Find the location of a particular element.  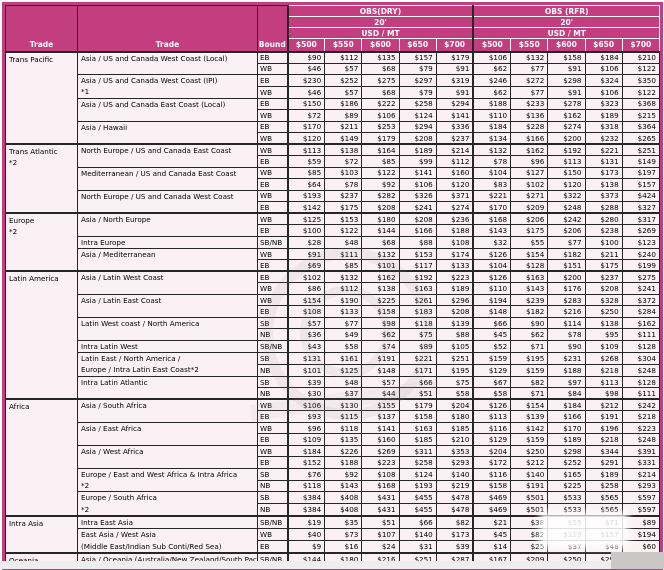

route-cell: Asia / Mediterranean is located at coordinates (167, 259).